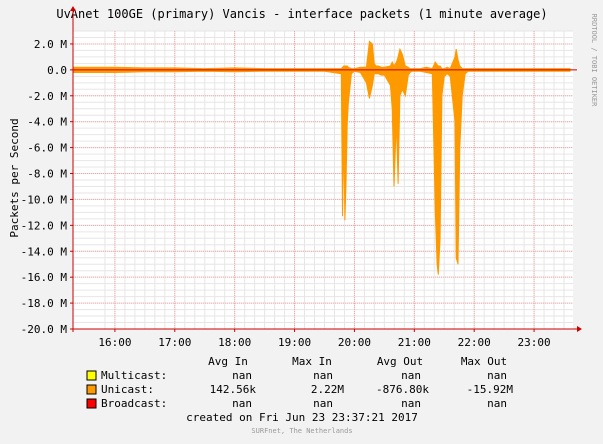 The width and height of the screenshot is (603, 444). What do you see at coordinates (134, 375) in the screenshot?
I see `legend-label-multicast: Multicast:` at bounding box center [134, 375].